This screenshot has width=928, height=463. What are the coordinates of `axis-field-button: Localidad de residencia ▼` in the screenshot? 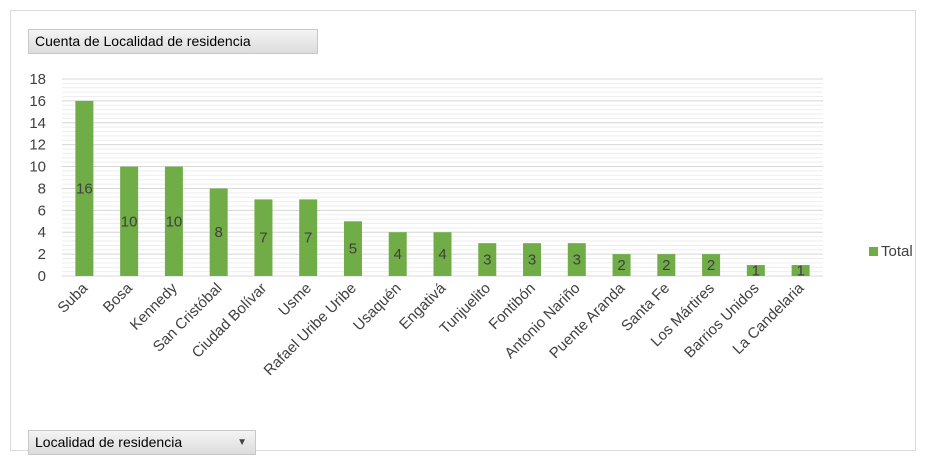 It's located at (142, 442).